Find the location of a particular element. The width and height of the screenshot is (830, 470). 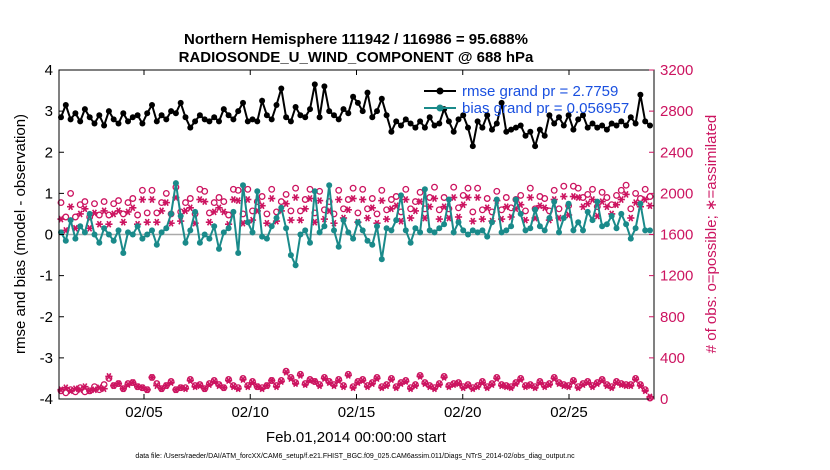

x-tick-label: 02/15 is located at coordinates (357, 412).